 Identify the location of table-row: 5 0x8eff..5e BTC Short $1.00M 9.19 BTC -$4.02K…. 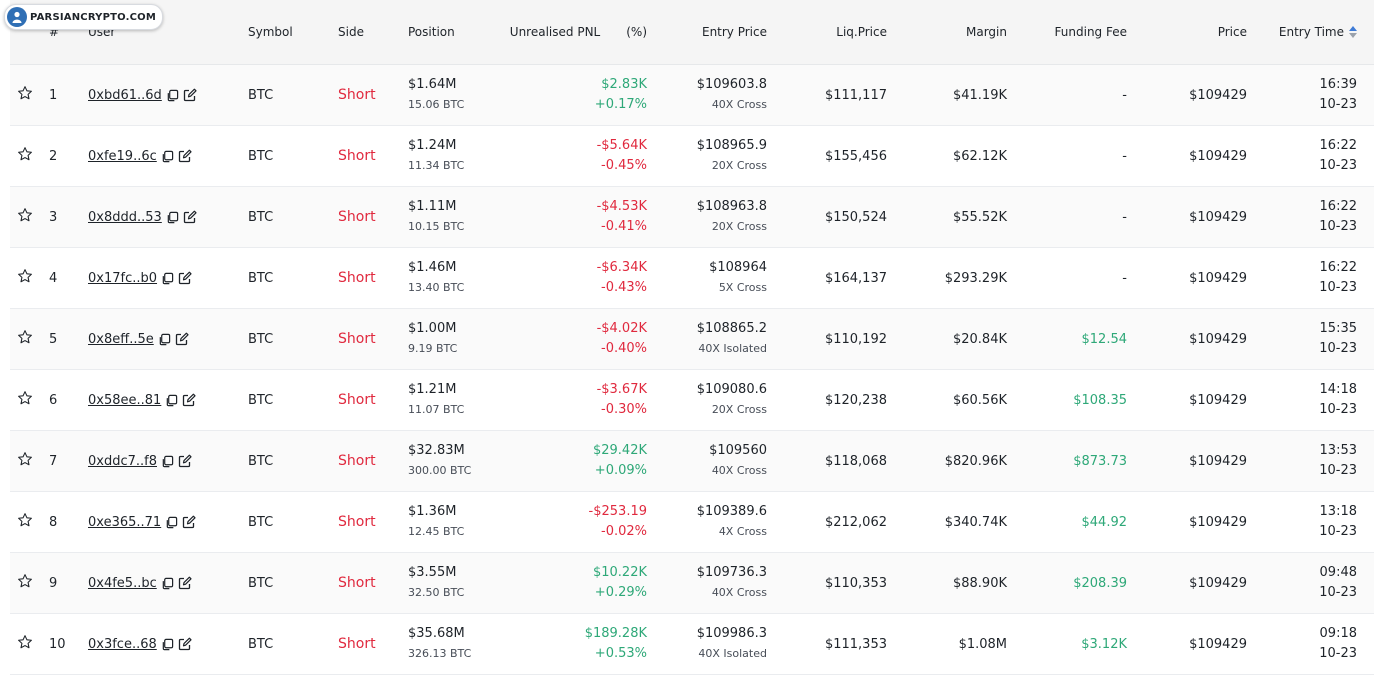
(692, 339).